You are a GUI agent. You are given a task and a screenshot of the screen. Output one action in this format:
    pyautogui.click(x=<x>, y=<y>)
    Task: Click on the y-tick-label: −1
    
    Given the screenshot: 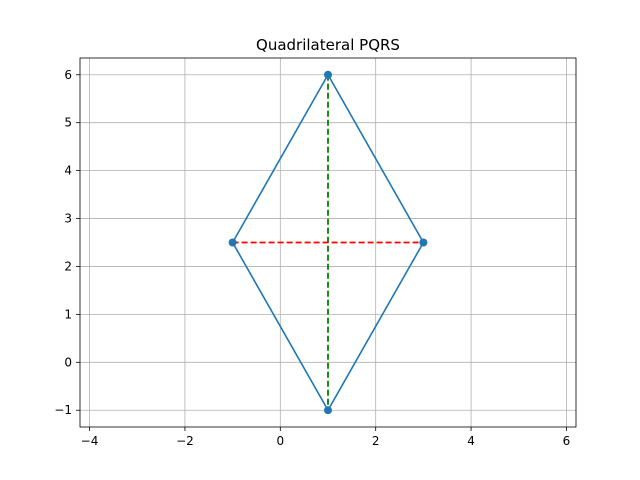 What is the action you would take?
    pyautogui.click(x=63, y=410)
    